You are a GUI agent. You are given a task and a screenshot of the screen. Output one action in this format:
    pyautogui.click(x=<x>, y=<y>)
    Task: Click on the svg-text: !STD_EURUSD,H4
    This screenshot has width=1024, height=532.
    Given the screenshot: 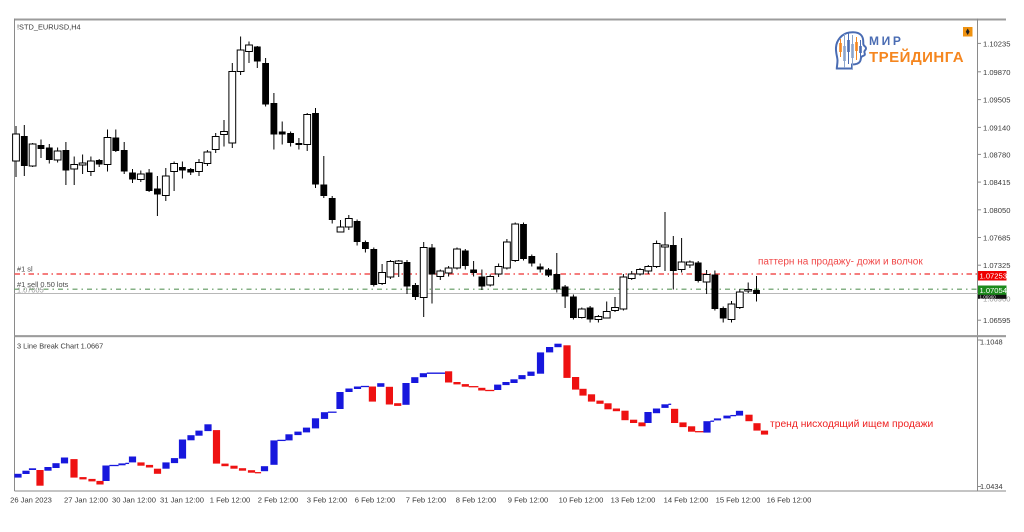 What is the action you would take?
    pyautogui.click(x=49, y=27)
    